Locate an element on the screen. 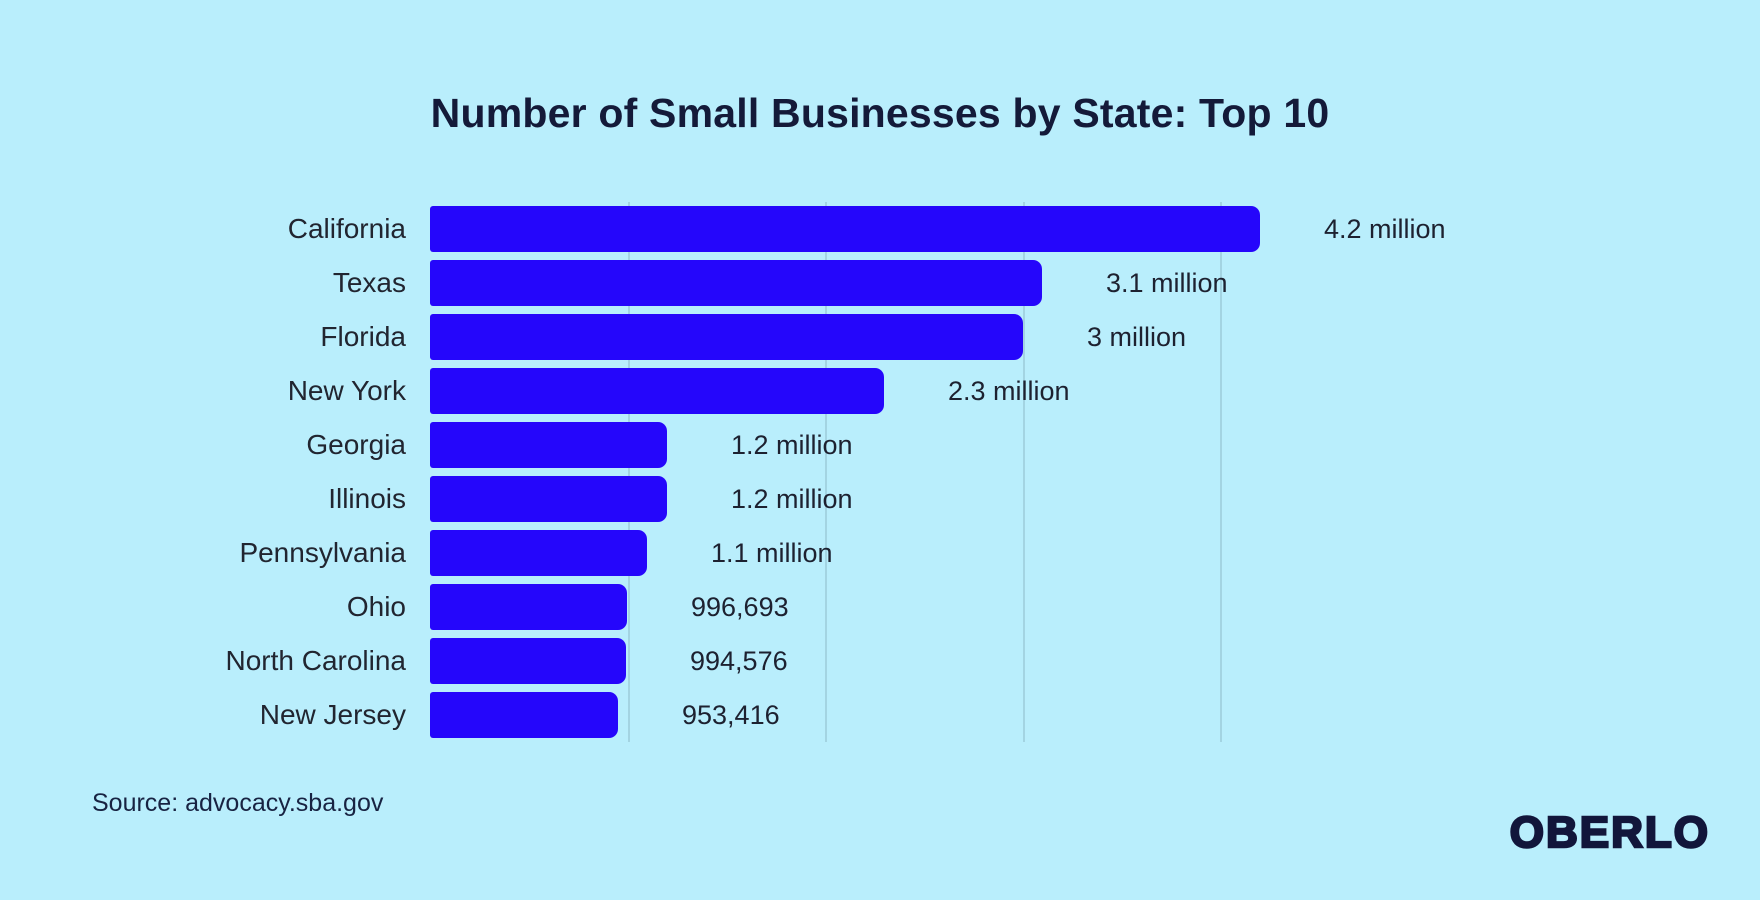 The height and width of the screenshot is (900, 1760). chart-row: Florida 3 million is located at coordinates (880, 337).